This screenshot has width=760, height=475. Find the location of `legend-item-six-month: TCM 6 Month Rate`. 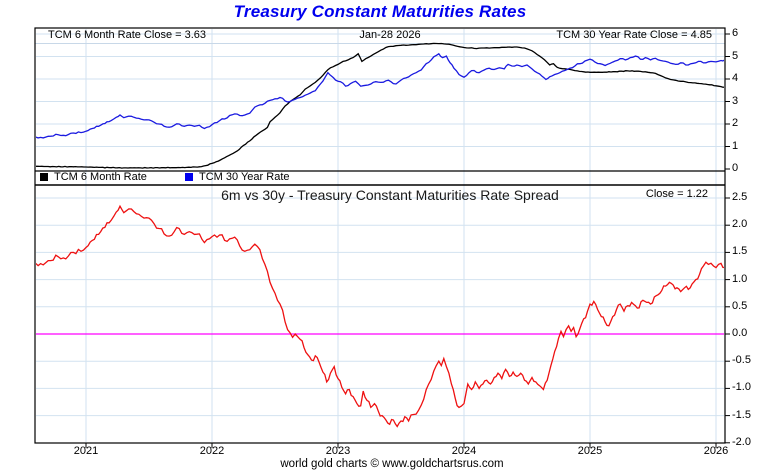

legend-item-six-month: TCM 6 Month Rate is located at coordinates (93, 177).